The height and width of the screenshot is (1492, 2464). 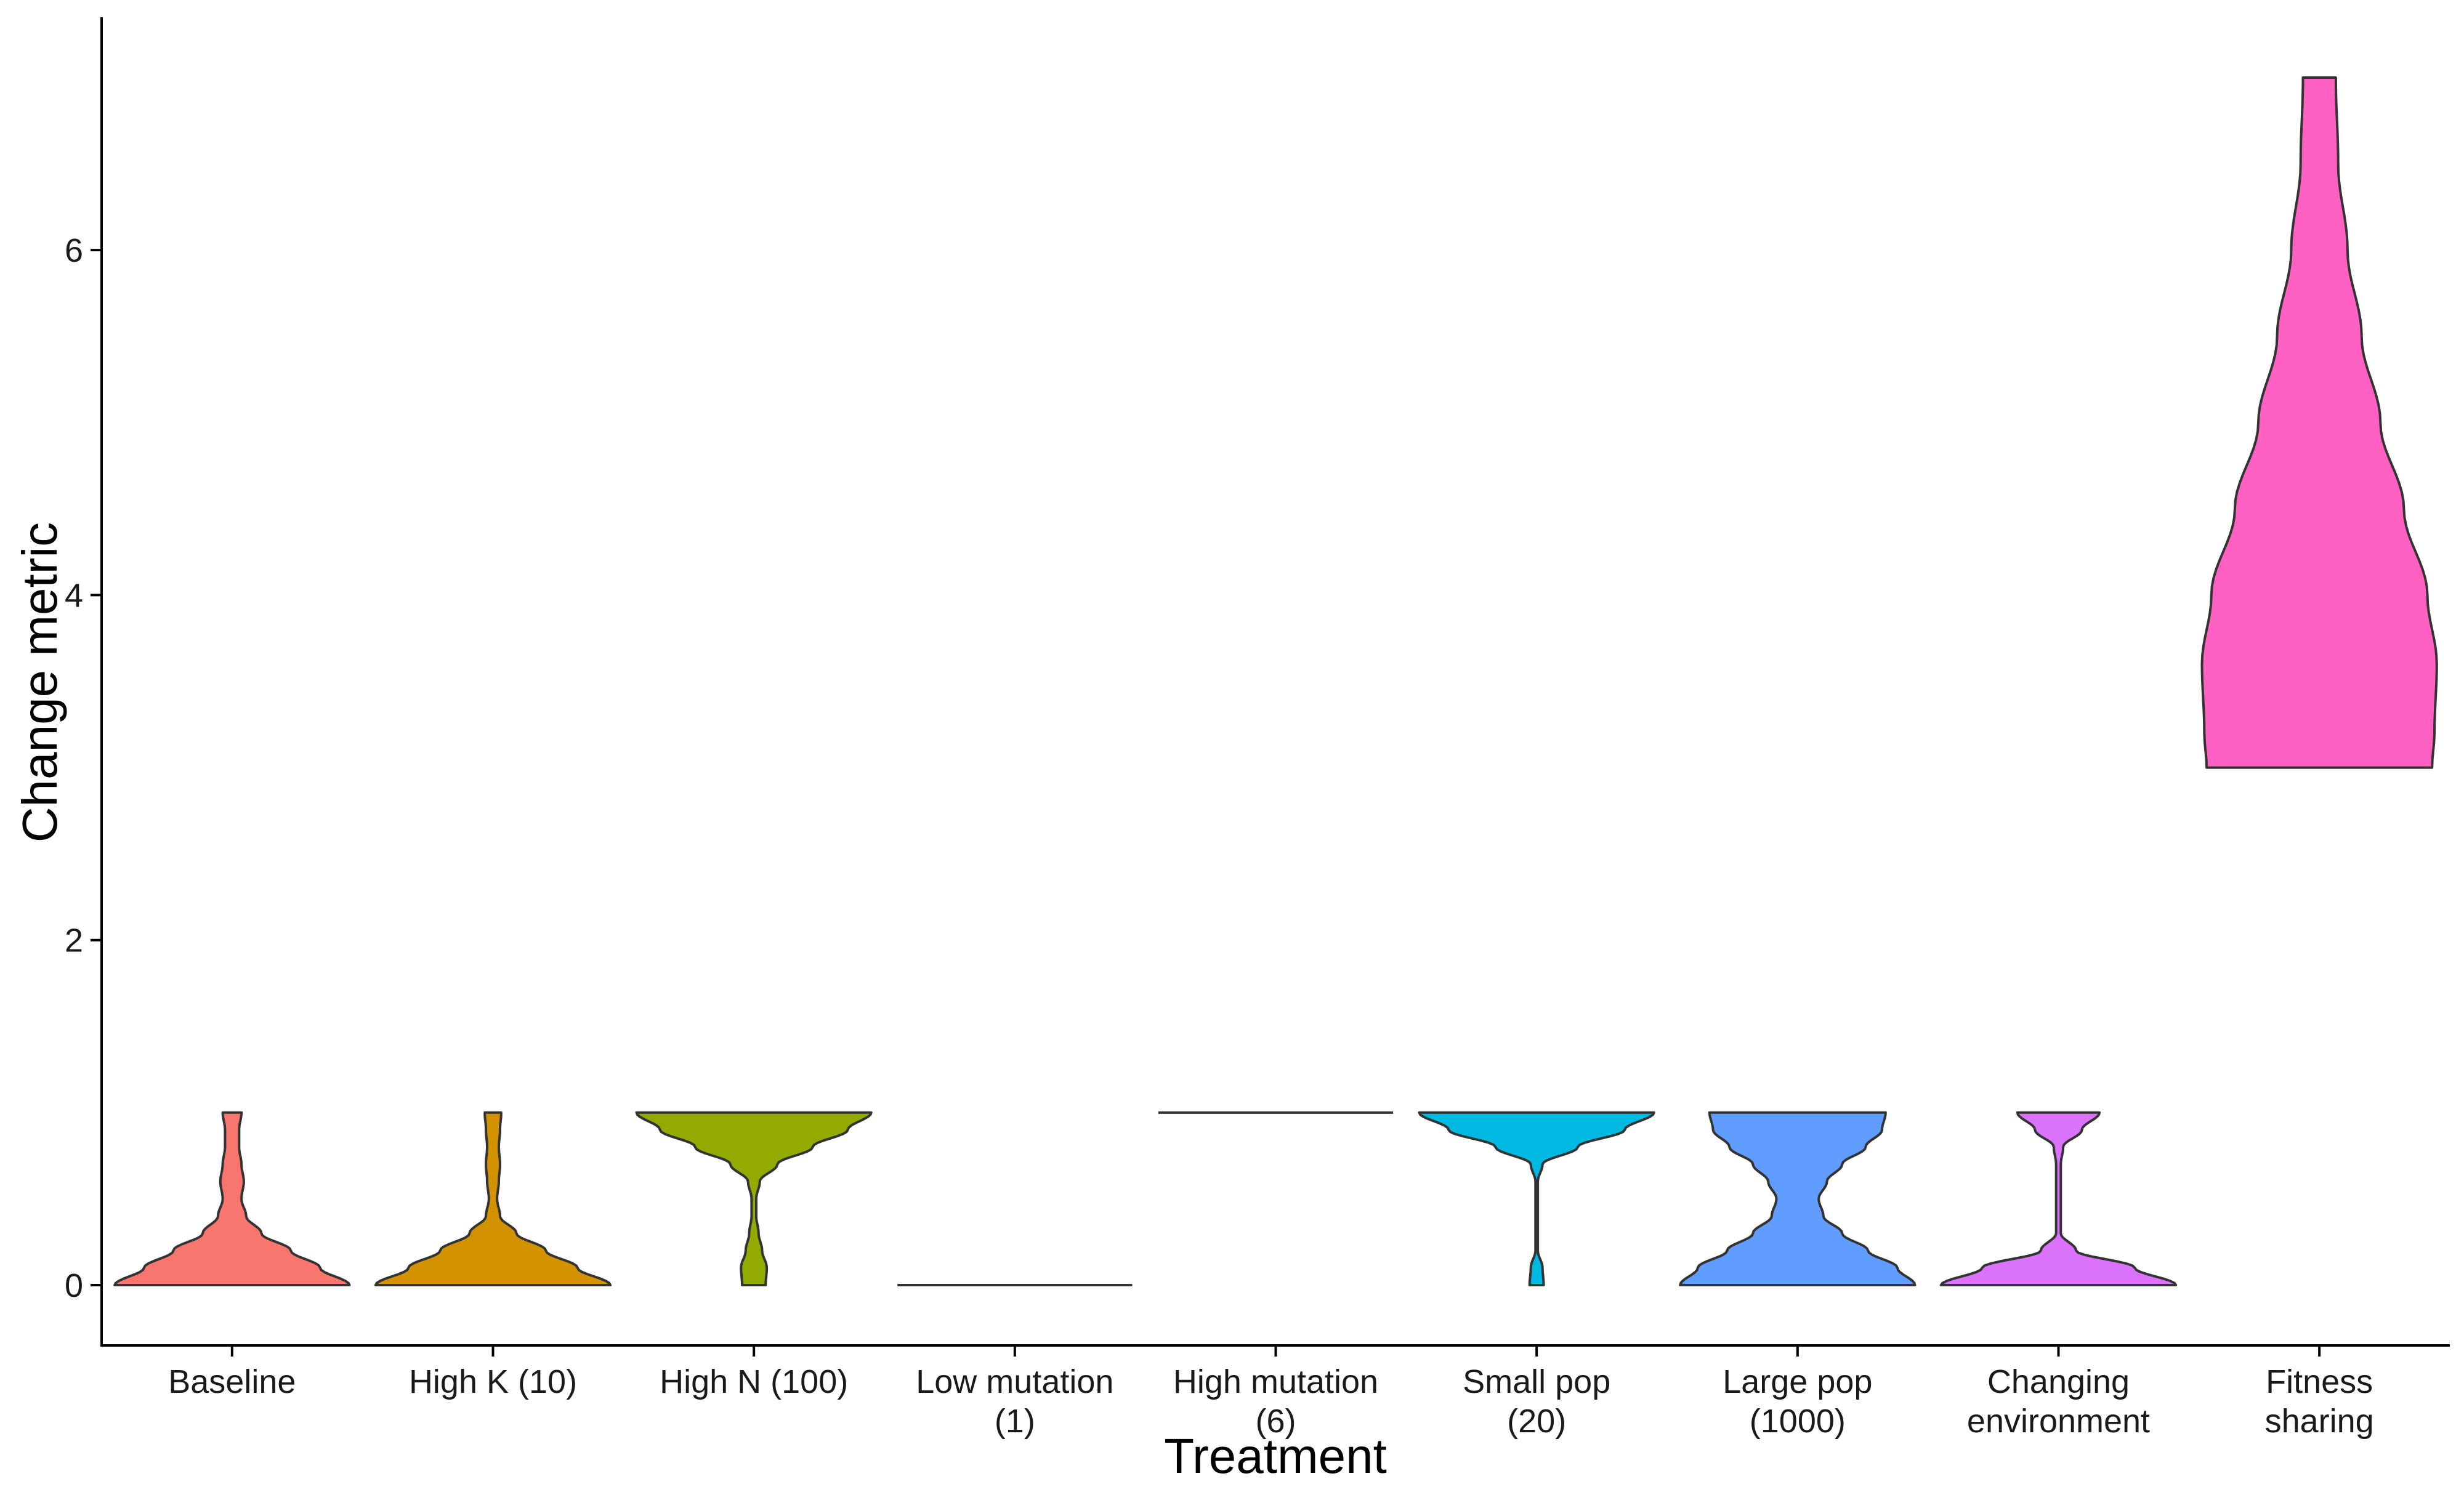 I want to click on y-axis-title: Change metric, so click(x=39, y=682).